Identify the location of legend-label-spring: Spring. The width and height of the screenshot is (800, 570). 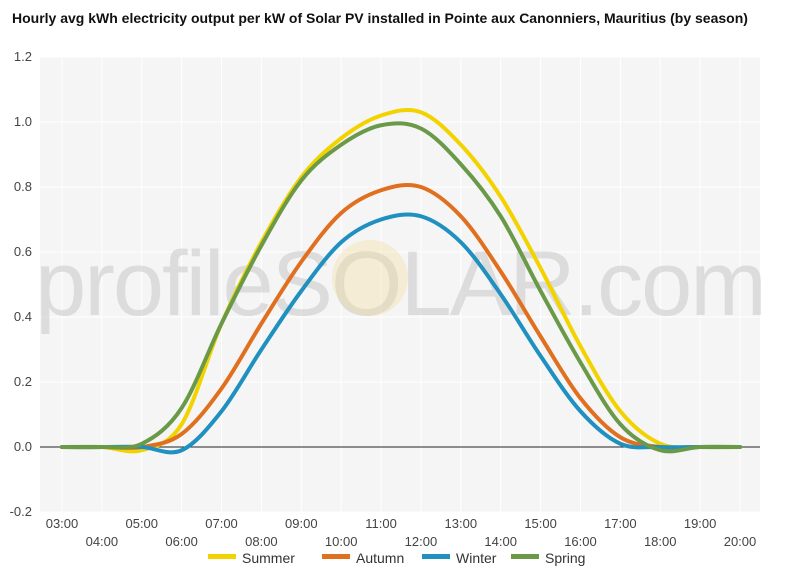
(565, 558).